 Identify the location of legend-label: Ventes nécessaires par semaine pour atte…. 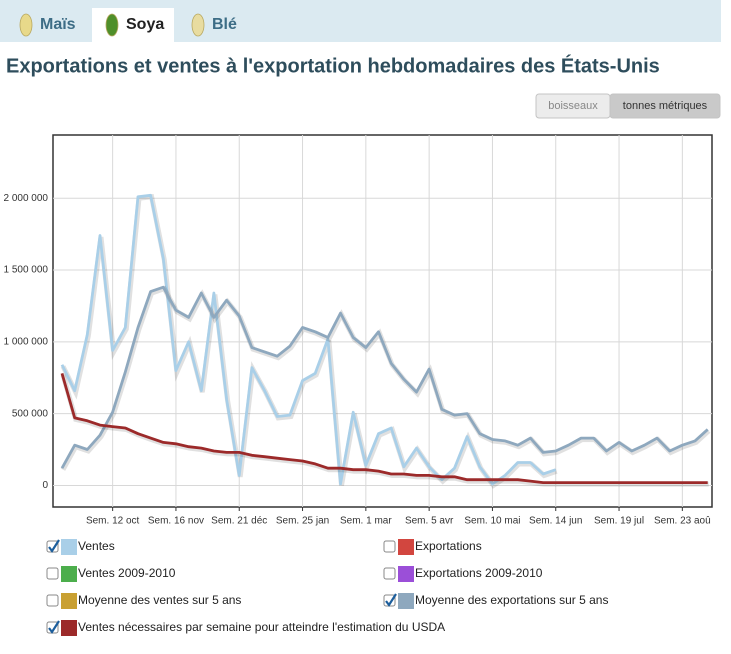
(261, 627).